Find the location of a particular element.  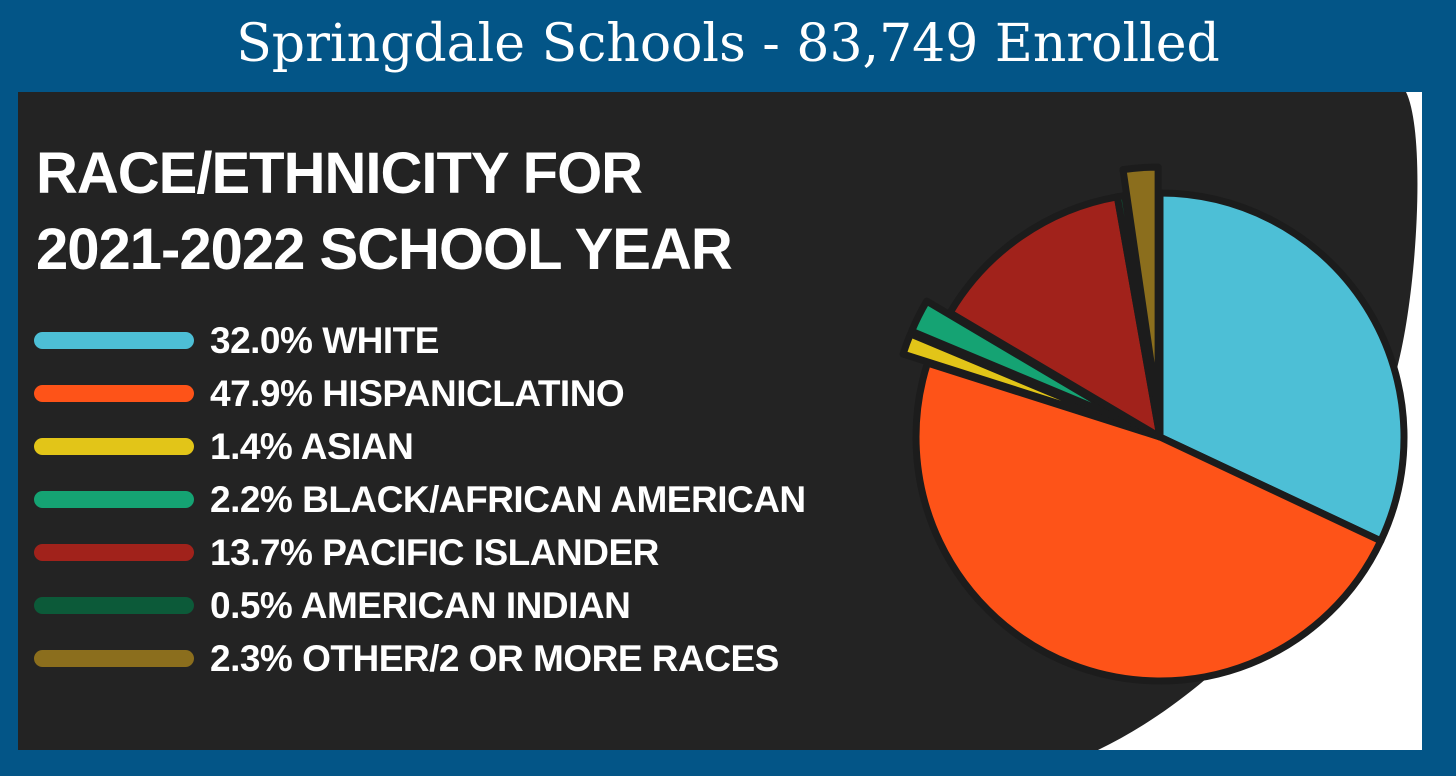

legend-label: 1.4% ASIAN is located at coordinates (312, 446).